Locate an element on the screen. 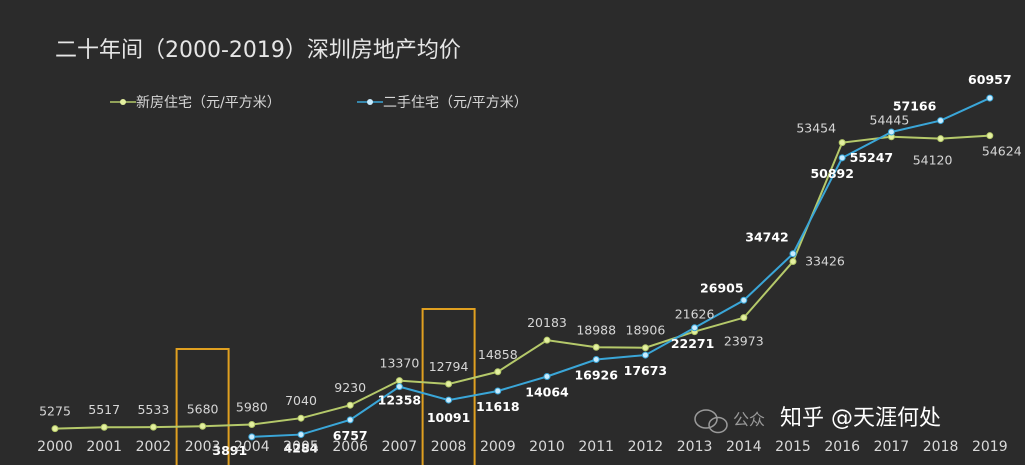 Image resolution: width=1025 pixels, height=465 pixels. legend-item-new: 新房住宅（元/平方米） is located at coordinates (195, 103).